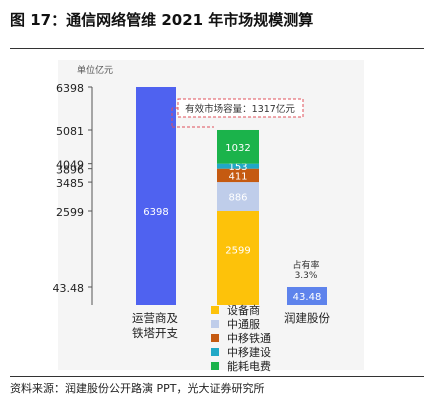  What do you see at coordinates (240, 109) in the screenshot?
I see `callout-text: 有效市场容量：1317亿元` at bounding box center [240, 109].